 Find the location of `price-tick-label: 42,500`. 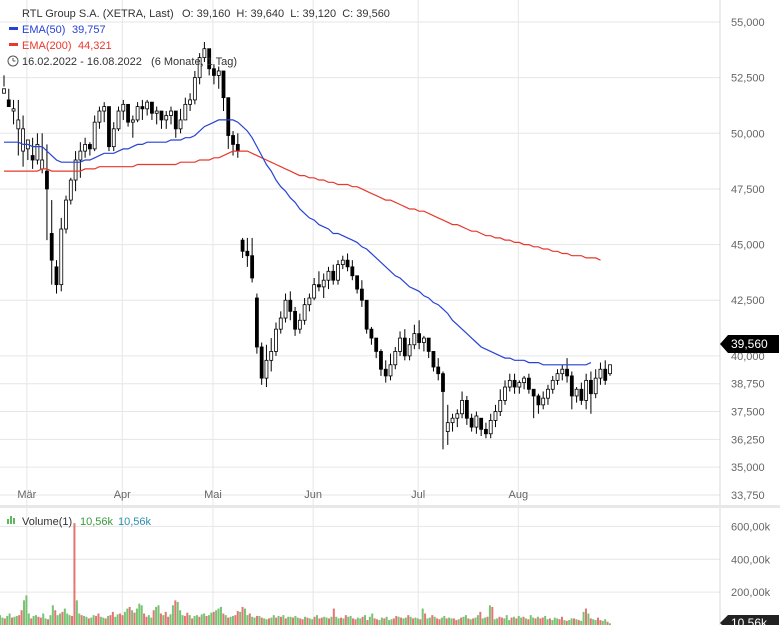

price-tick-label: 42,500 is located at coordinates (748, 301).